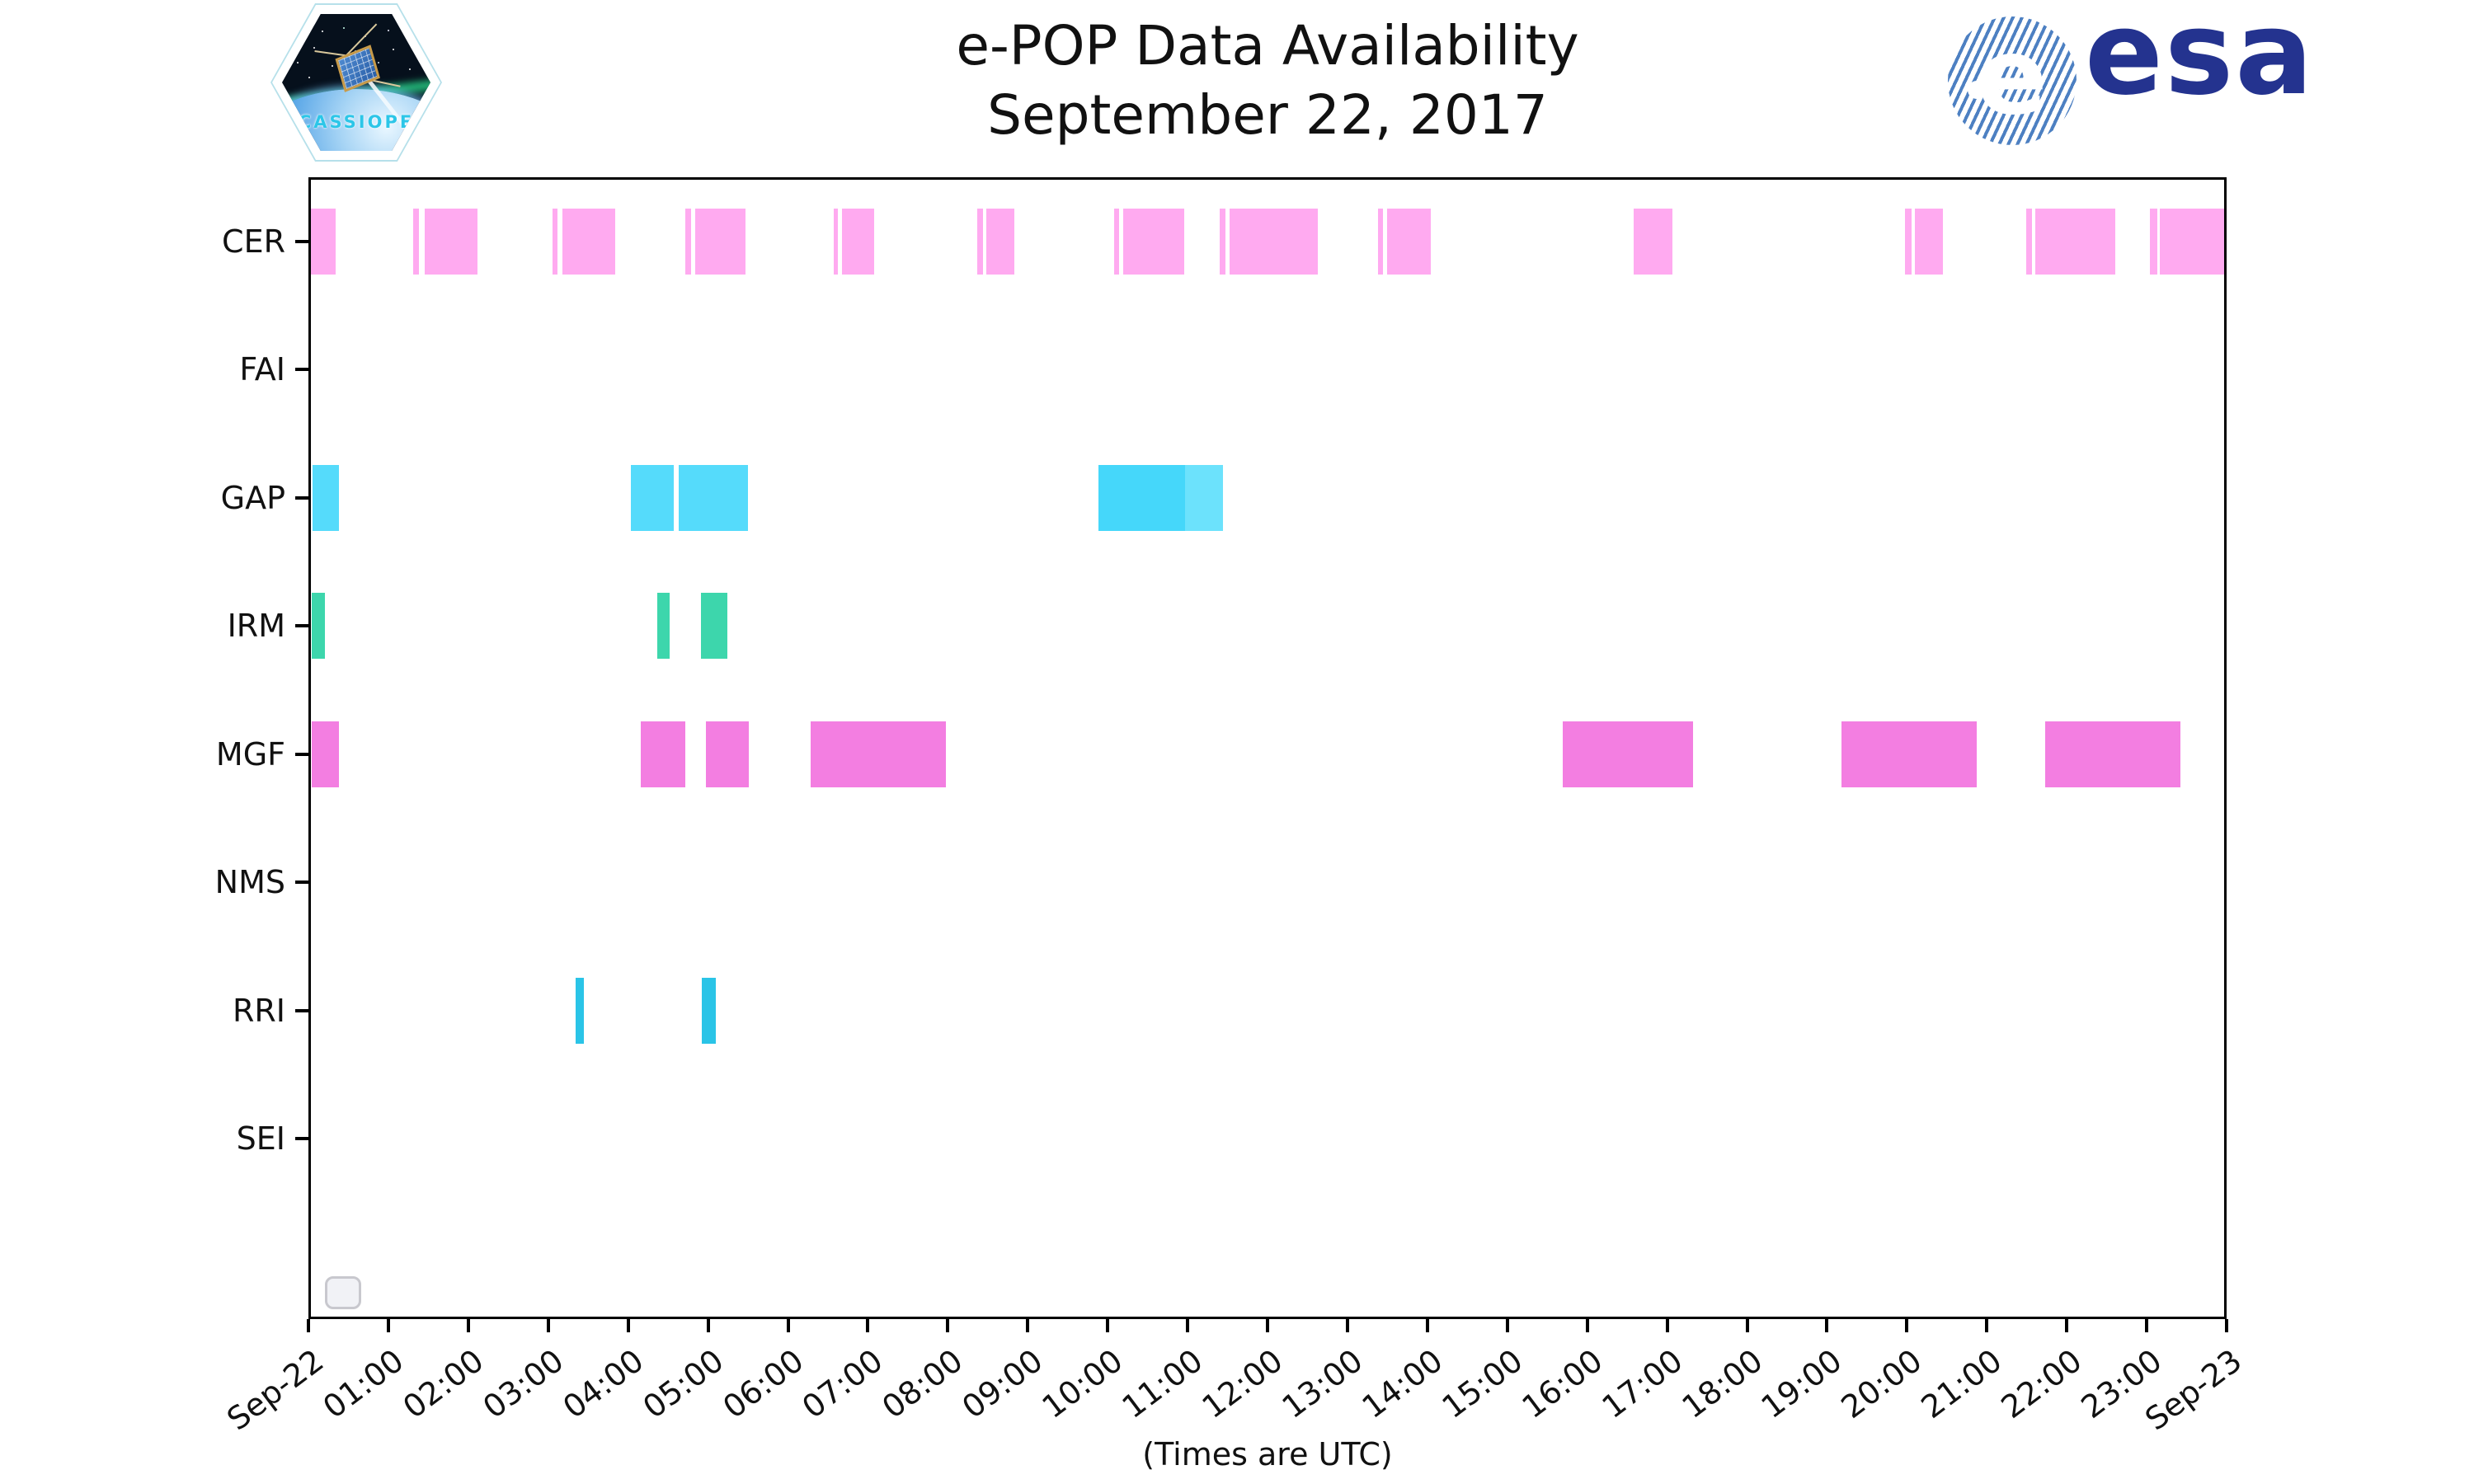 Image resolution: width=2474 pixels, height=1484 pixels. I want to click on y-tick-irm, so click(301, 626).